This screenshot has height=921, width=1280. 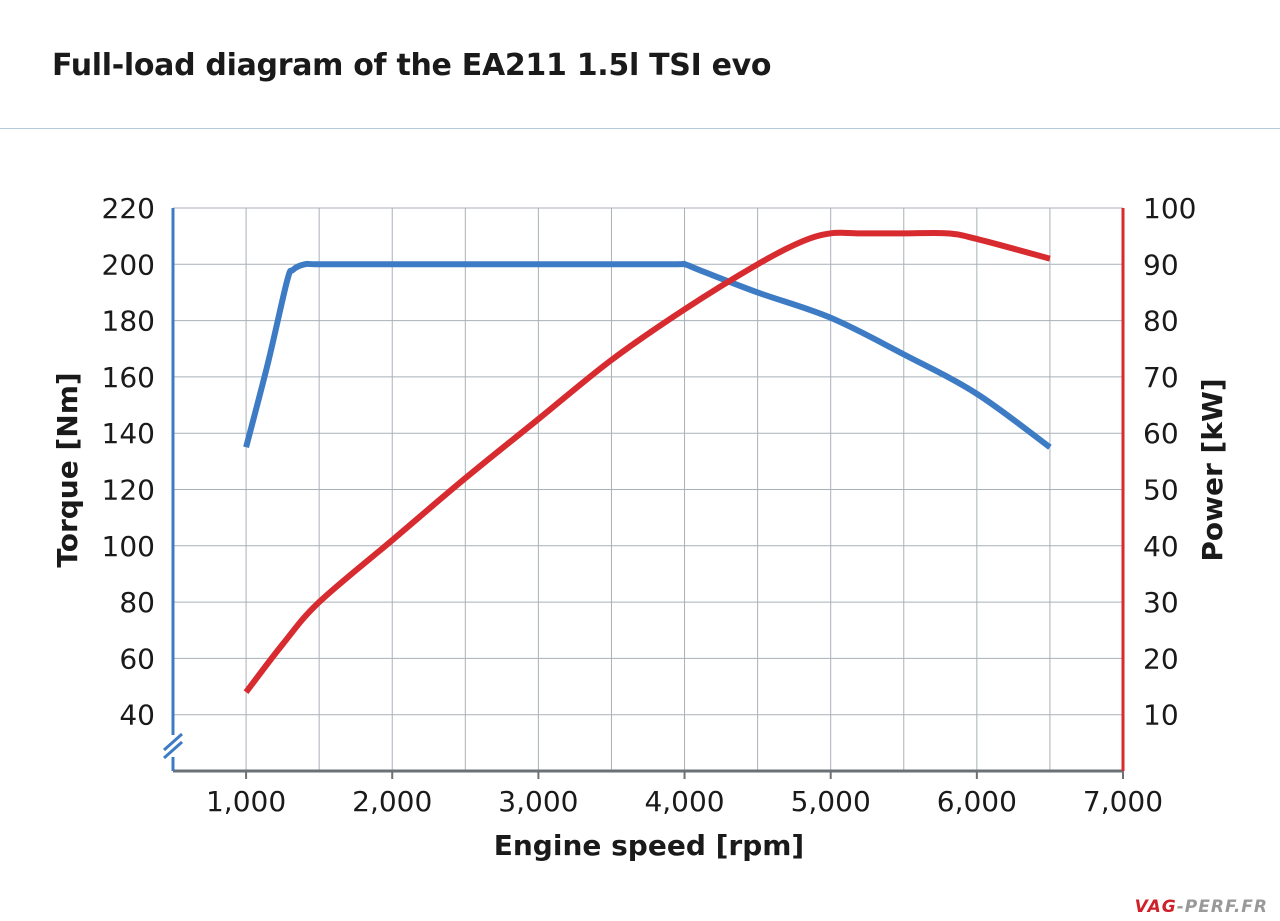 What do you see at coordinates (647, 355) in the screenshot?
I see `torque-line` at bounding box center [647, 355].